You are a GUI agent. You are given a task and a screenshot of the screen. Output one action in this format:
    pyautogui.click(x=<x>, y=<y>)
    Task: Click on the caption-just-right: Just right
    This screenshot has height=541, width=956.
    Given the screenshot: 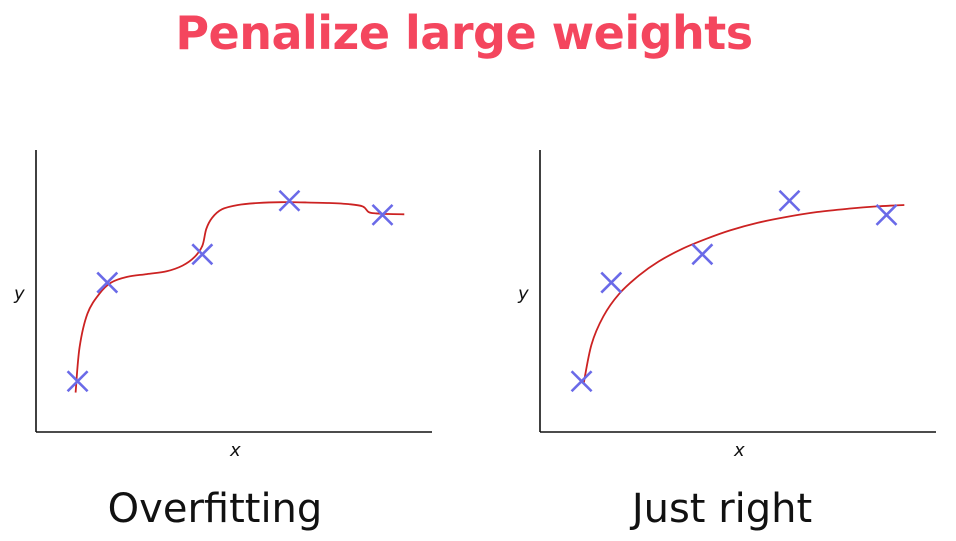 What is the action you would take?
    pyautogui.click(x=722, y=509)
    